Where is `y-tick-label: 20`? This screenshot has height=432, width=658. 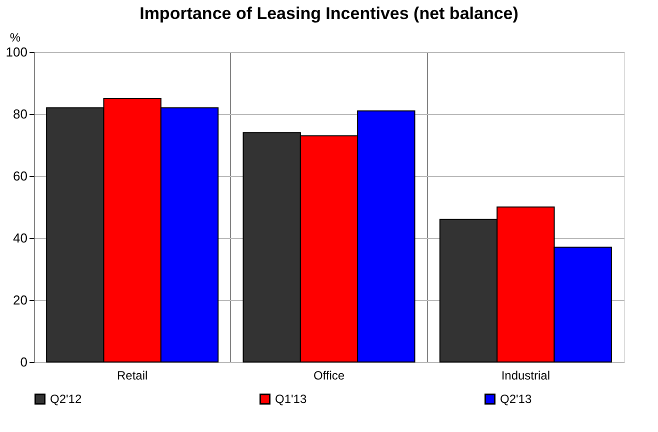
y-tick-label: 20 is located at coordinates (20, 300).